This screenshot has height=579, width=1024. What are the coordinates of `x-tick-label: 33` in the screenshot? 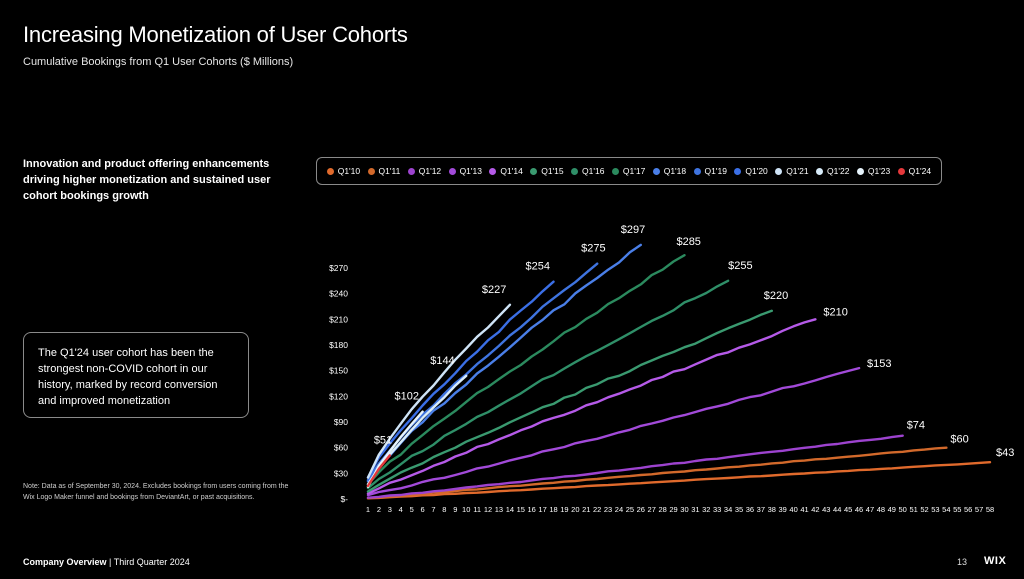 It's located at (717, 509).